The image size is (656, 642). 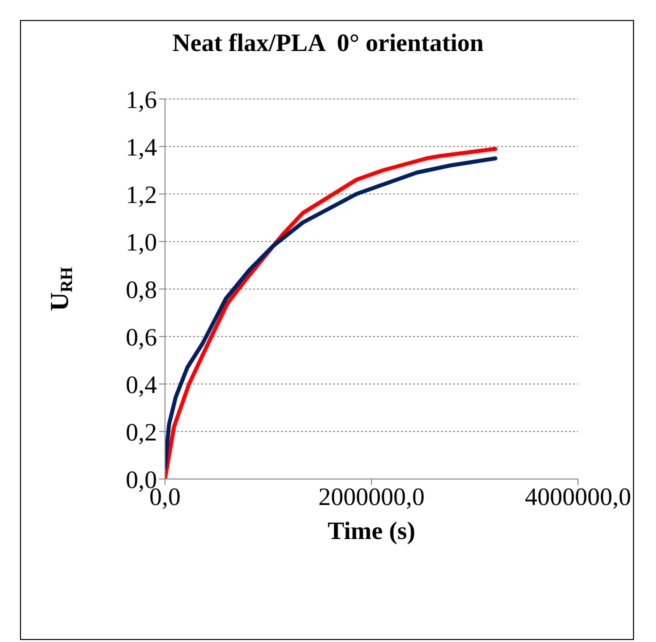 What do you see at coordinates (141, 338) in the screenshot?
I see `y-tick-label: 0,6` at bounding box center [141, 338].